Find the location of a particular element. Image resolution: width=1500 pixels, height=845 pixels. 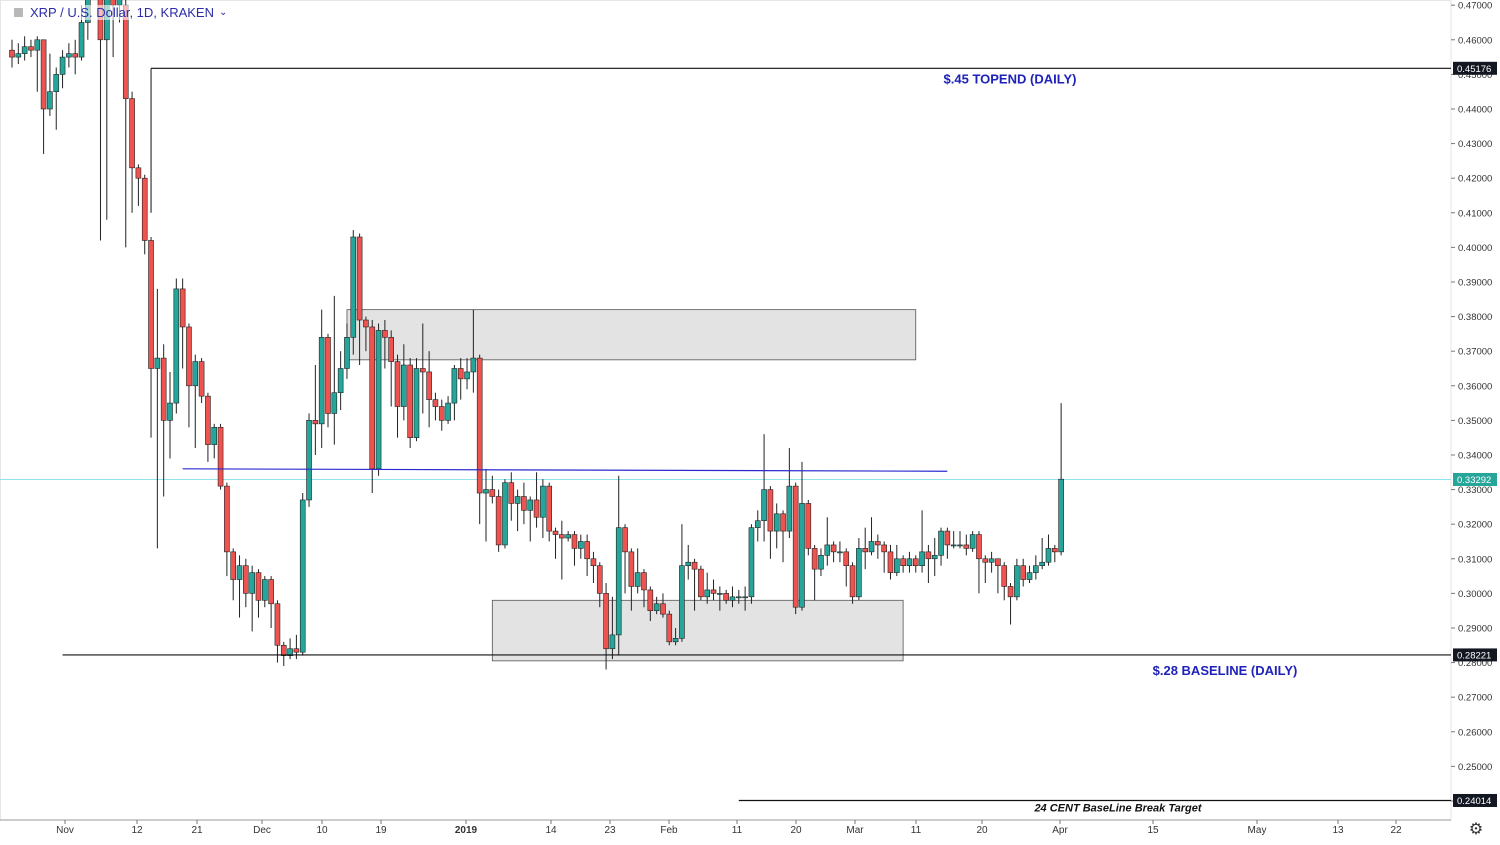

y-tick-label: 0.35000 is located at coordinates (1475, 421).